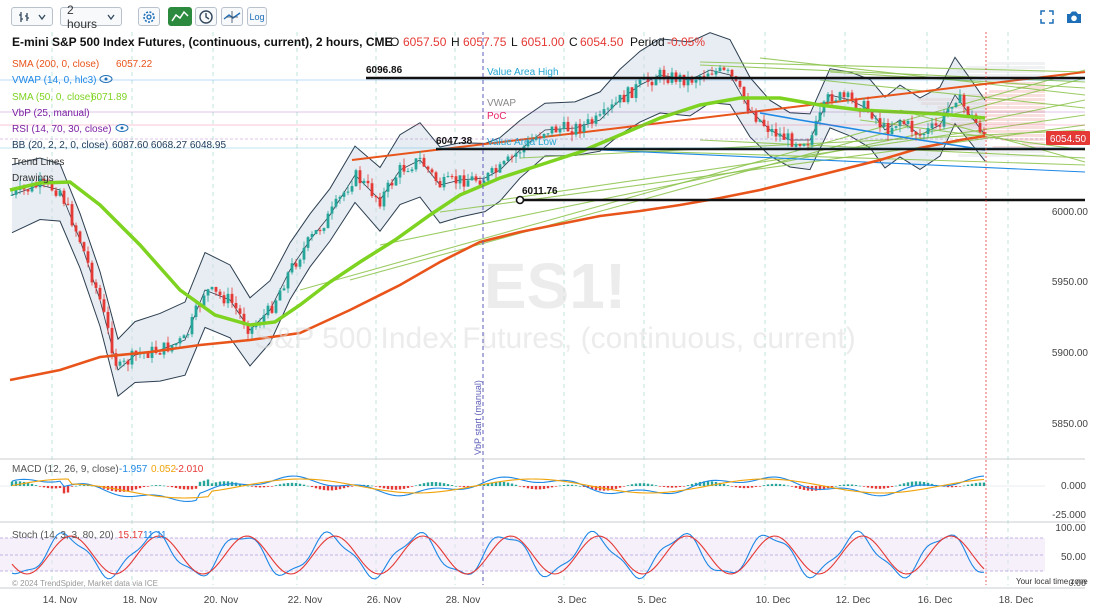  Describe the element at coordinates (1052, 581) in the screenshot. I see `timezone-label: Your local time zone` at that location.